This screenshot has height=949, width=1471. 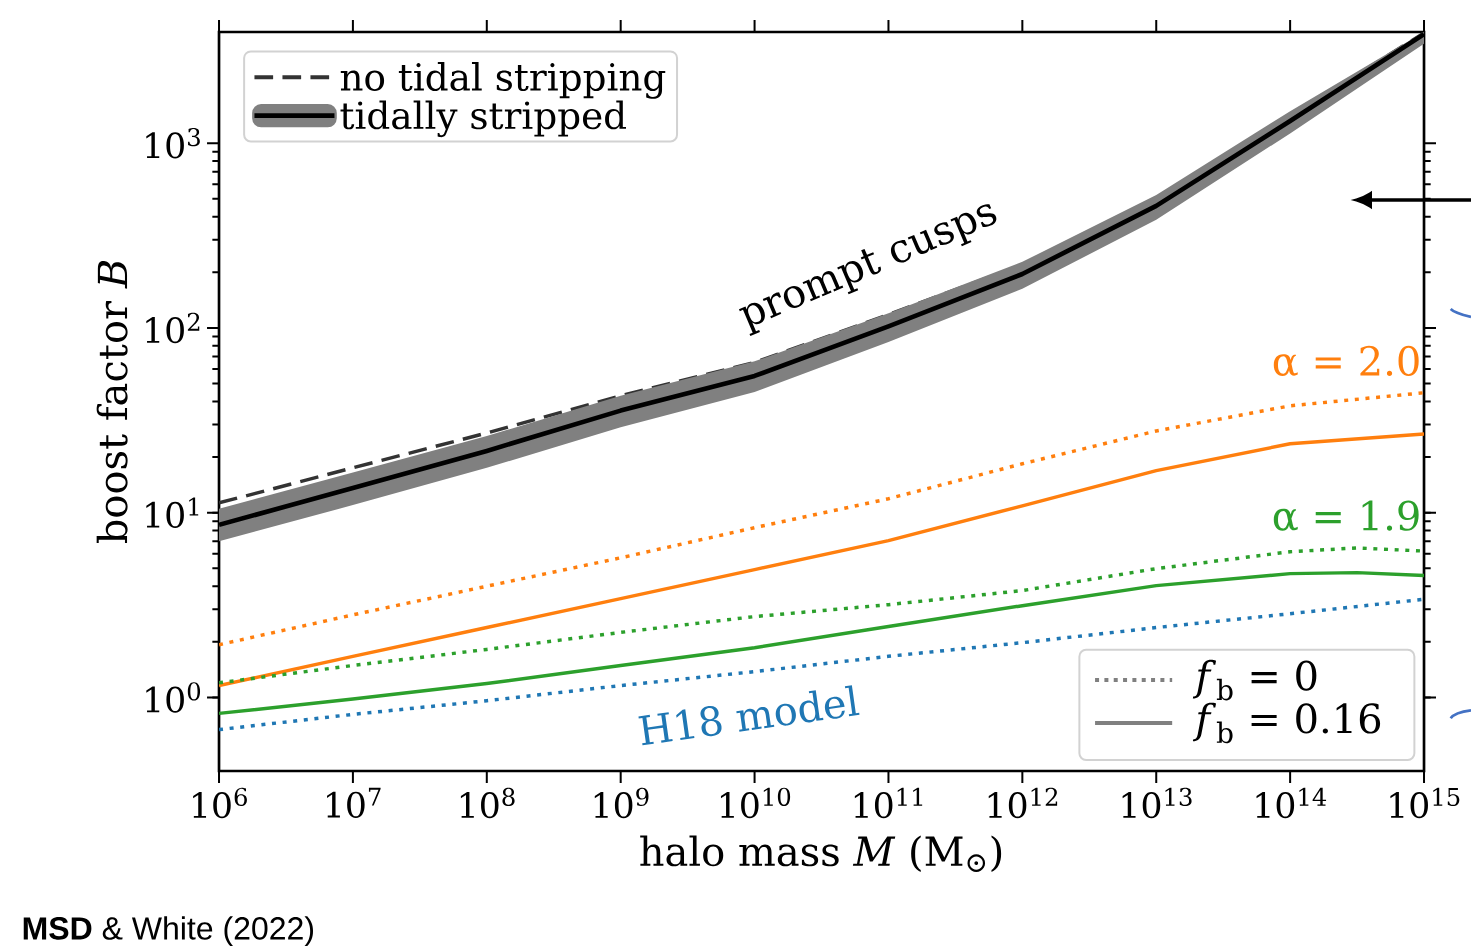 I want to click on annotation: α = 1.9, so click(x=1346, y=515).